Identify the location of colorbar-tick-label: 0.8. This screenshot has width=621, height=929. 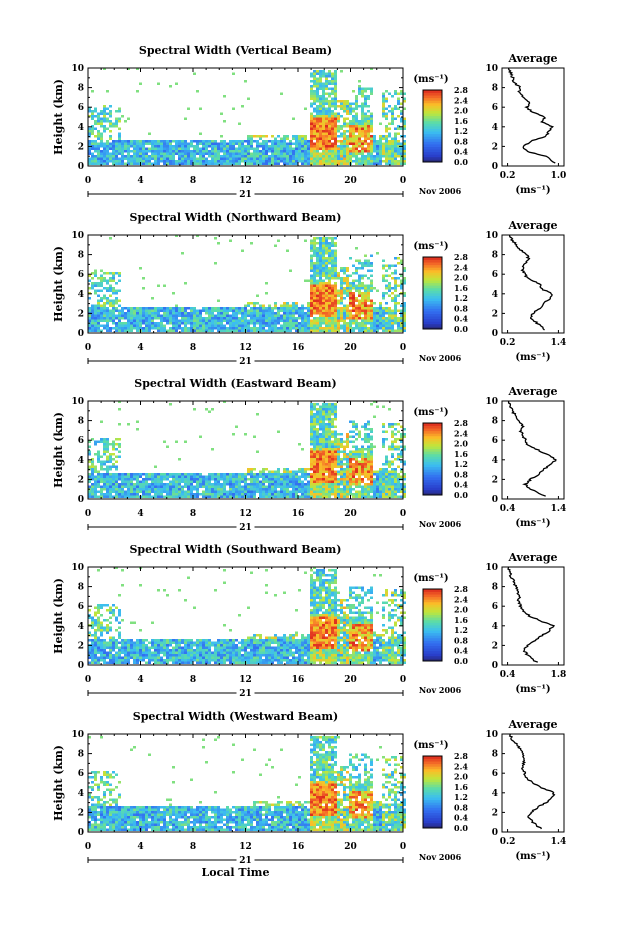
(461, 308).